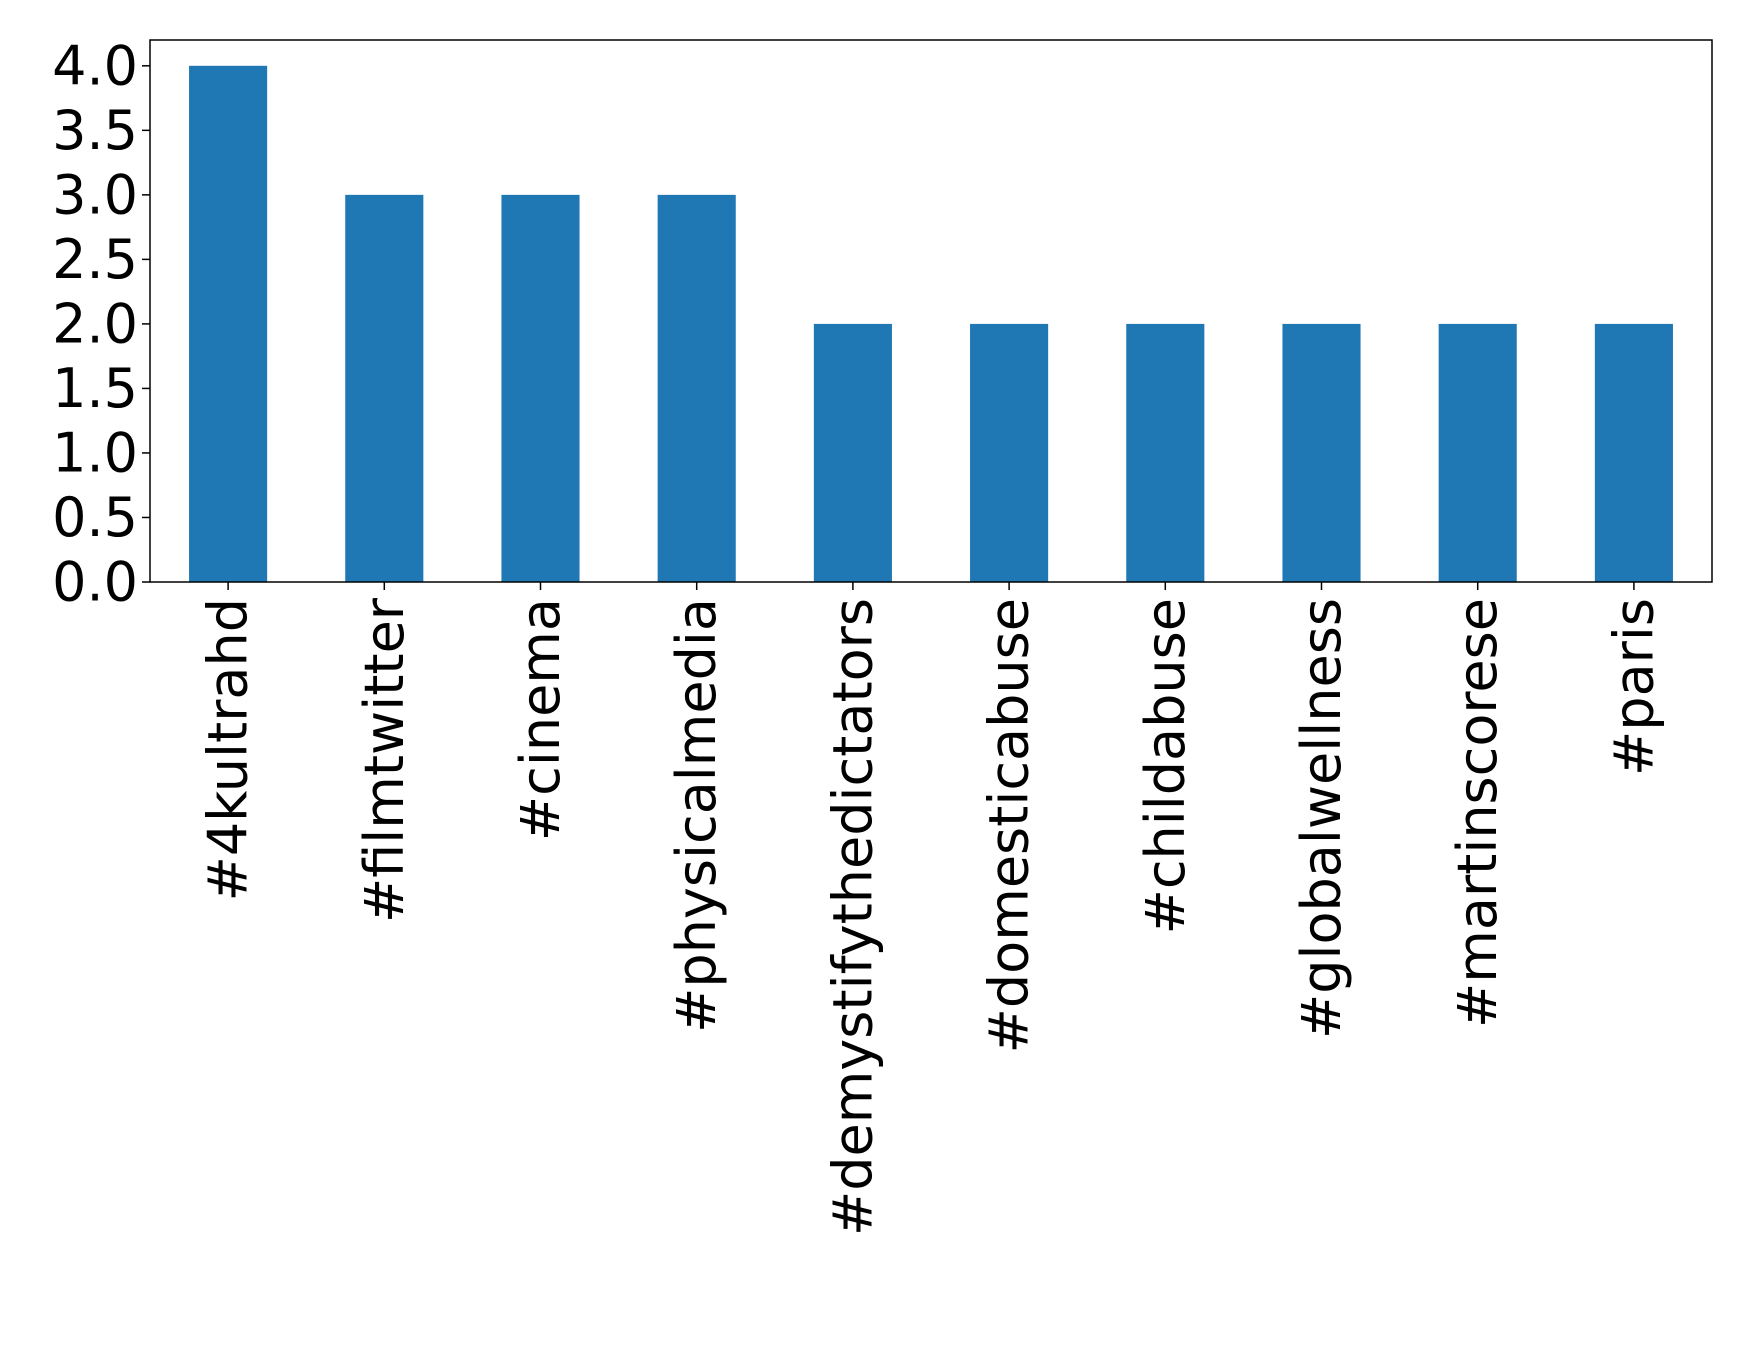  Describe the element at coordinates (1477, 813) in the screenshot. I see `x-tick-label: #martinscorese` at that location.